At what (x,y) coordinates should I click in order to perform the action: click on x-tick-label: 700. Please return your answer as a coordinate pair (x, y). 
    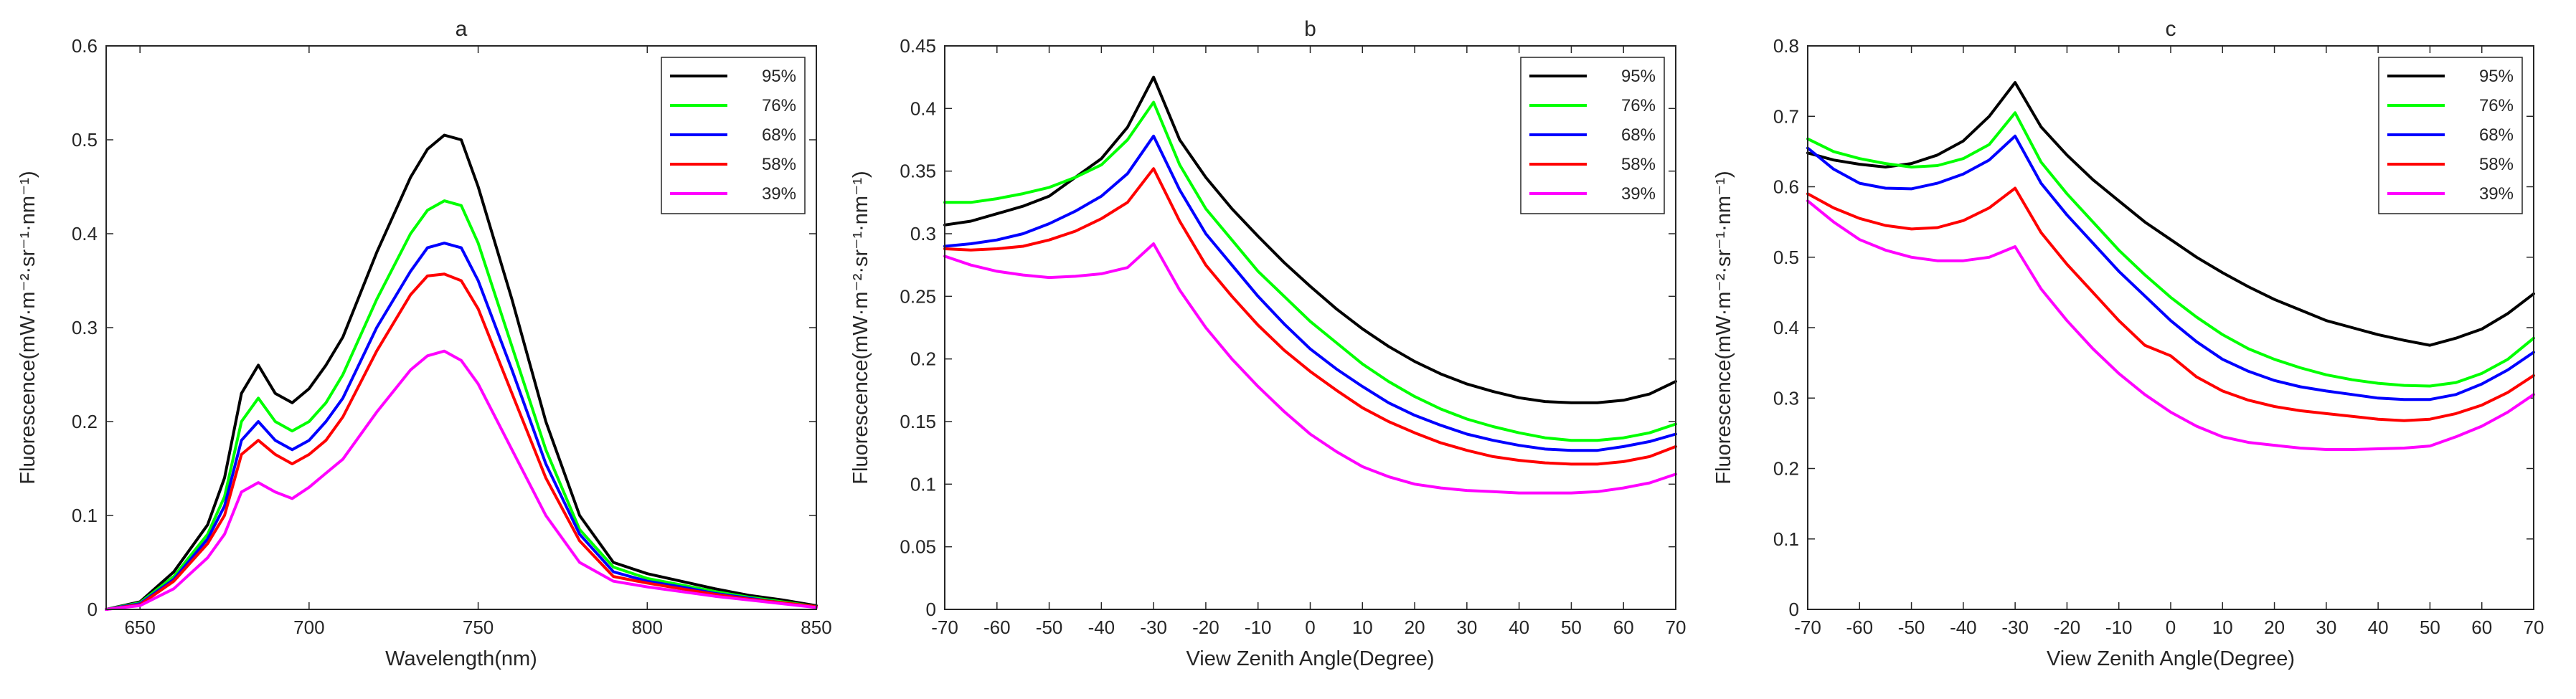
    Looking at the image, I should click on (308, 627).